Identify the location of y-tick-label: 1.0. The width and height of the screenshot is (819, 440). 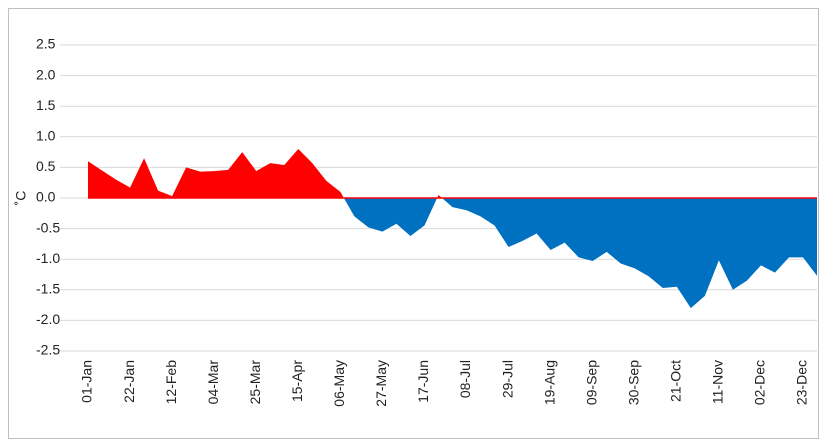
(46, 136).